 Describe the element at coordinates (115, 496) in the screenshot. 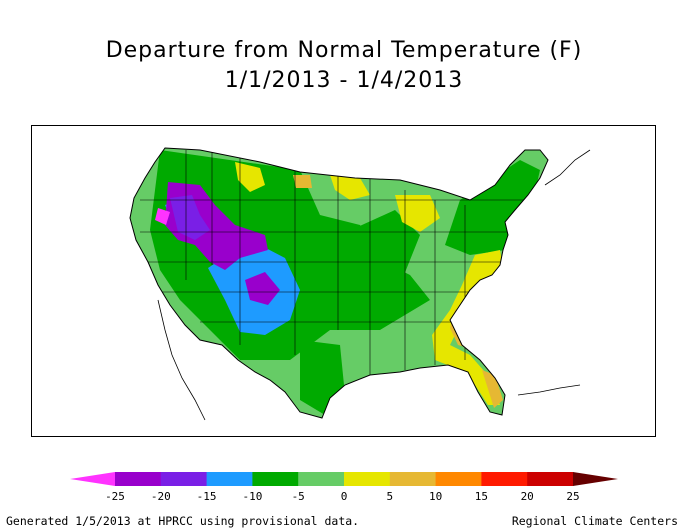

I see `legend-tick-label: -25` at that location.